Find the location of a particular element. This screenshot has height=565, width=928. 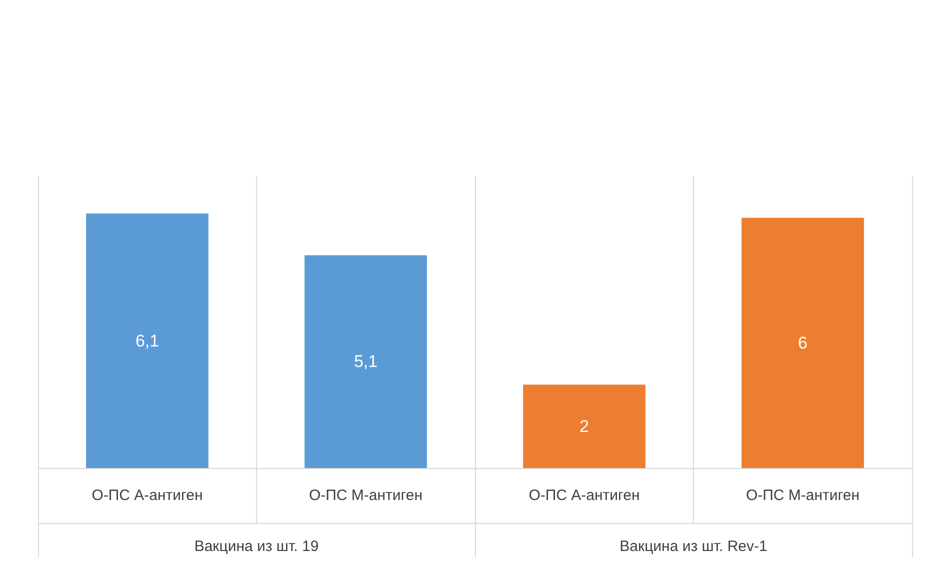

data-label: 2 is located at coordinates (584, 426).